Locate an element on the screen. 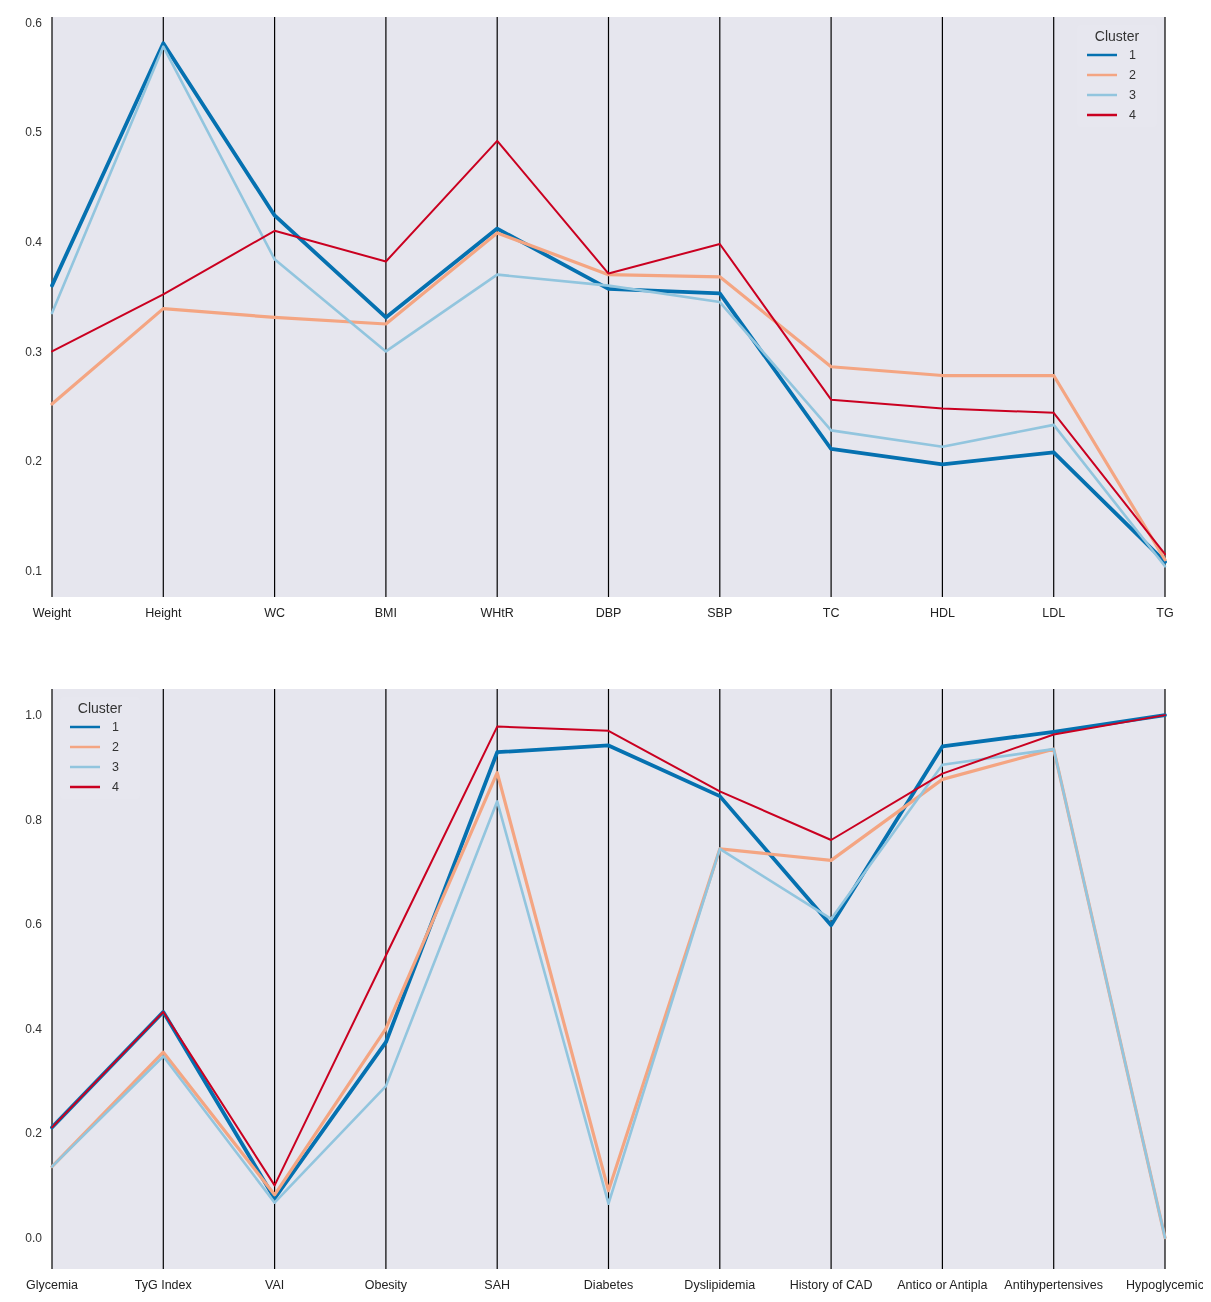 This screenshot has width=1211, height=1302. x-tick-label: Antico or Antipla is located at coordinates (942, 1285).